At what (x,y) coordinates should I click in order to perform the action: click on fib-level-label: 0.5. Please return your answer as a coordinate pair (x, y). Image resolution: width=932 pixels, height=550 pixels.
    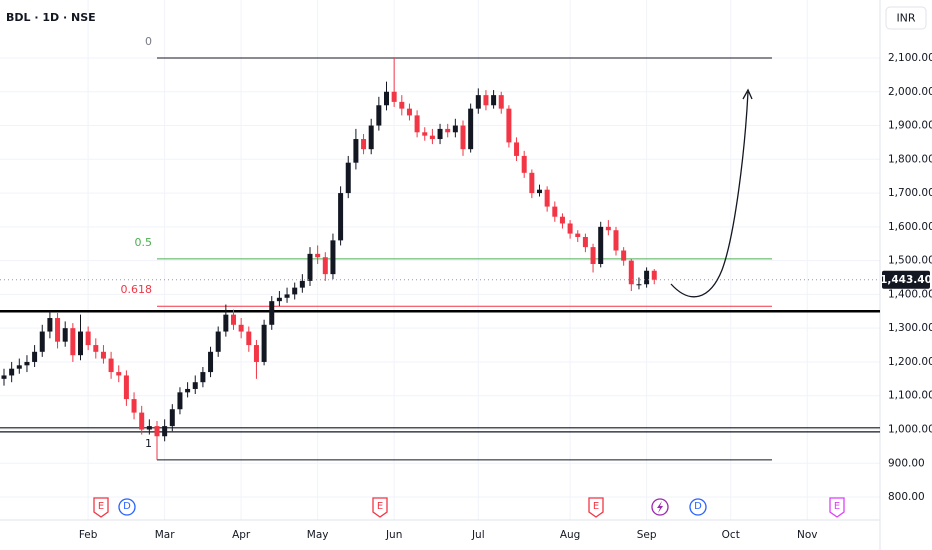
    Looking at the image, I should click on (144, 242).